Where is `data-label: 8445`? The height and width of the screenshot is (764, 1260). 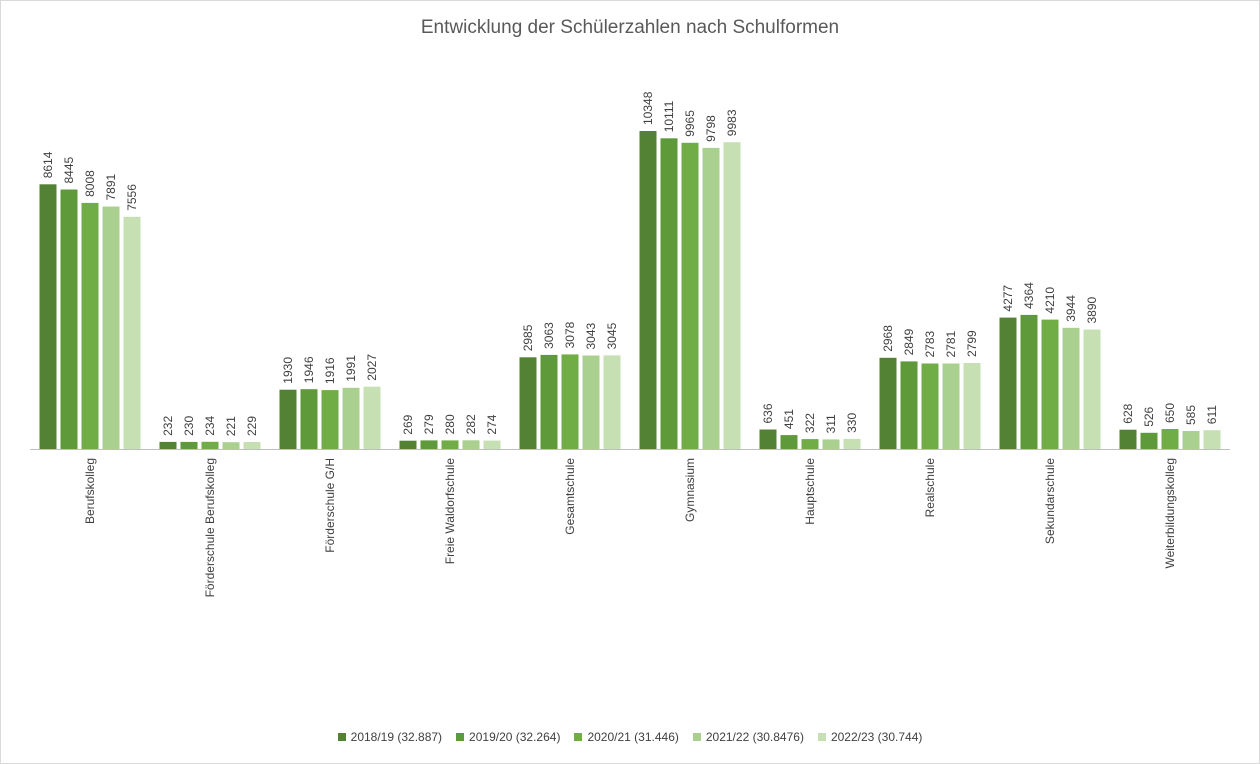 data-label: 8445 is located at coordinates (69, 169).